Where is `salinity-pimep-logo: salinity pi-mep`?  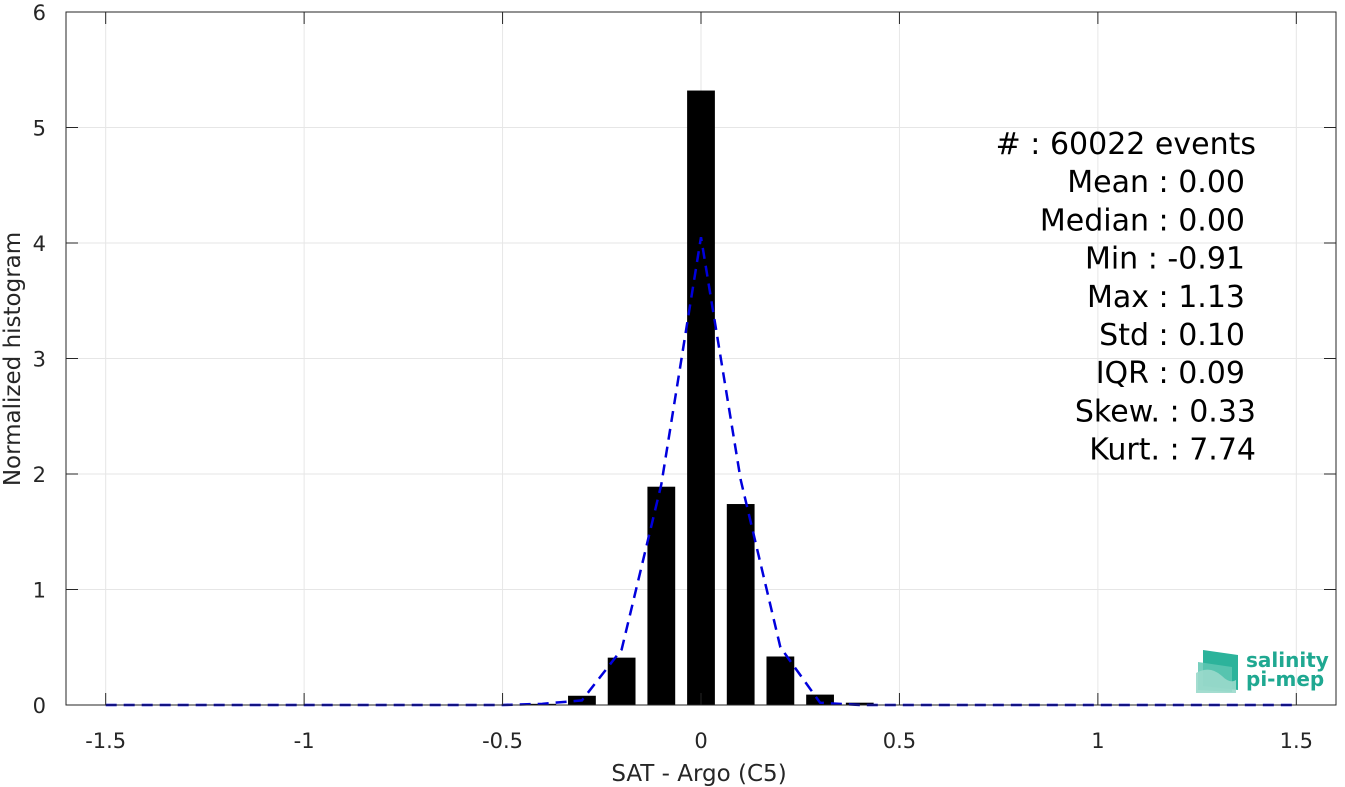
salinity-pimep-logo: salinity pi-mep is located at coordinates (1262, 670).